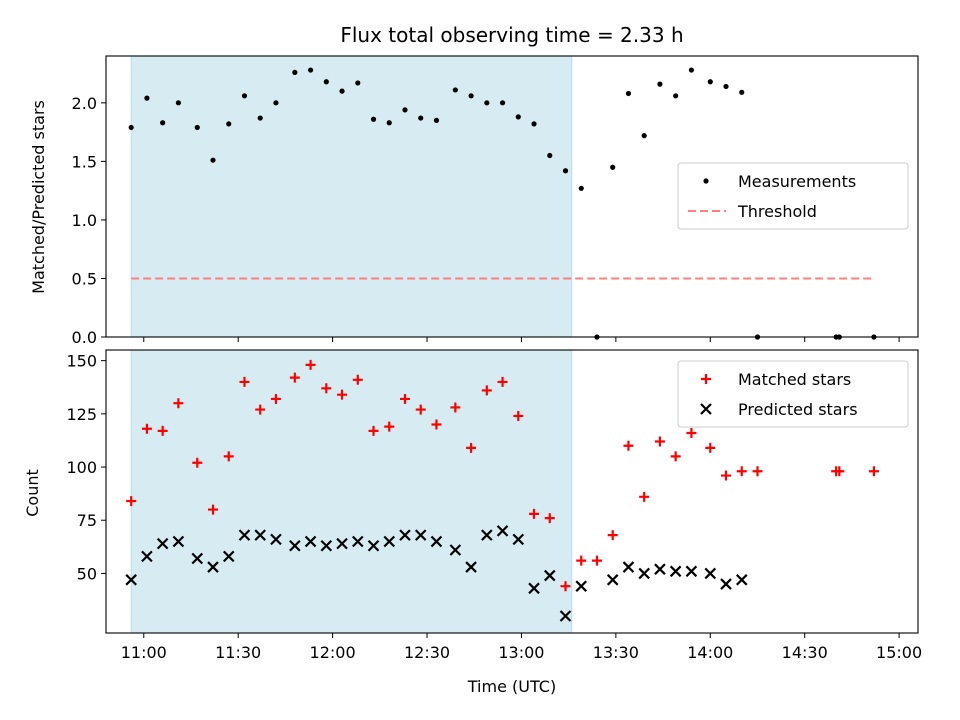  Describe the element at coordinates (616, 652) in the screenshot. I see `x-tick-label: 13:30` at that location.